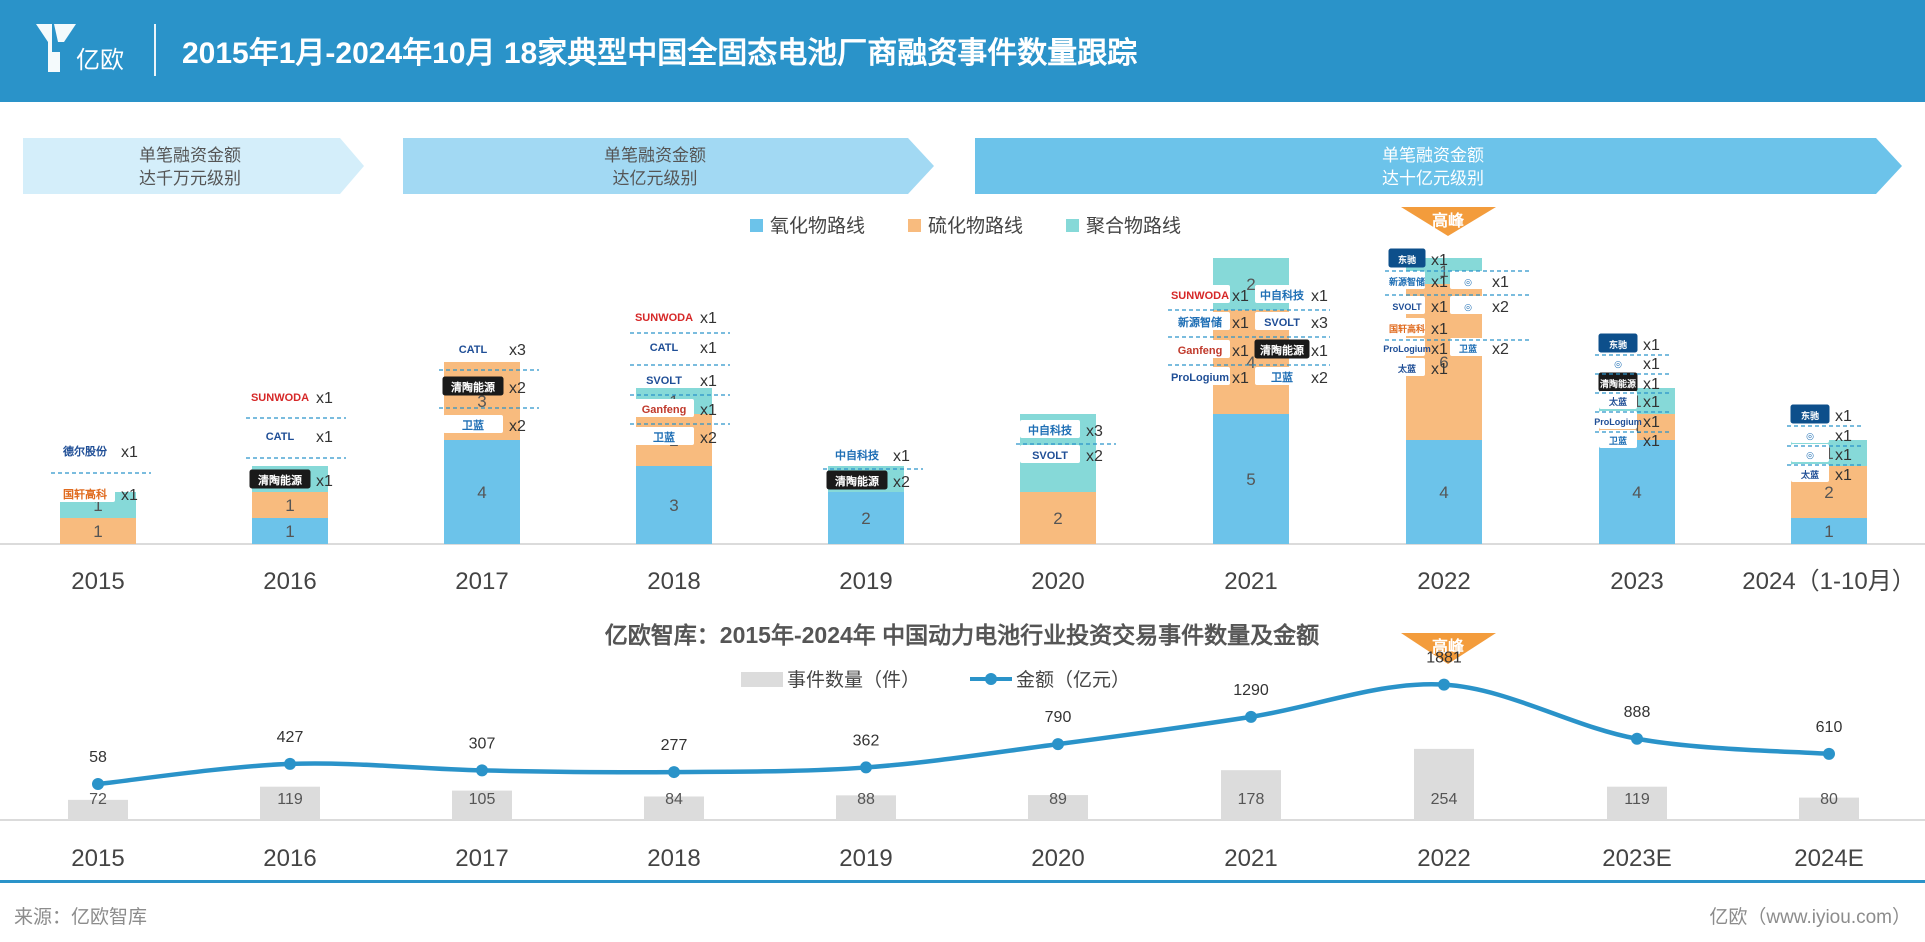 The height and width of the screenshot is (942, 1925). What do you see at coordinates (674, 799) in the screenshot?
I see `event-bar-label-2018: 84` at bounding box center [674, 799].